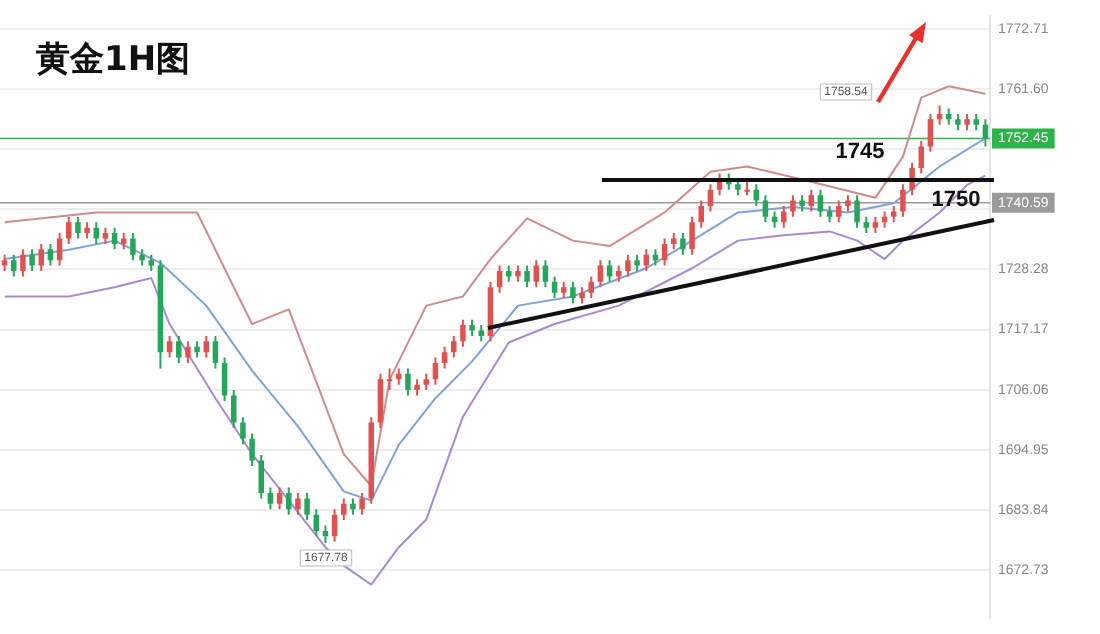 Image resolution: width=1100 pixels, height=634 pixels. I want to click on text: 黄金1H图, so click(113, 60).